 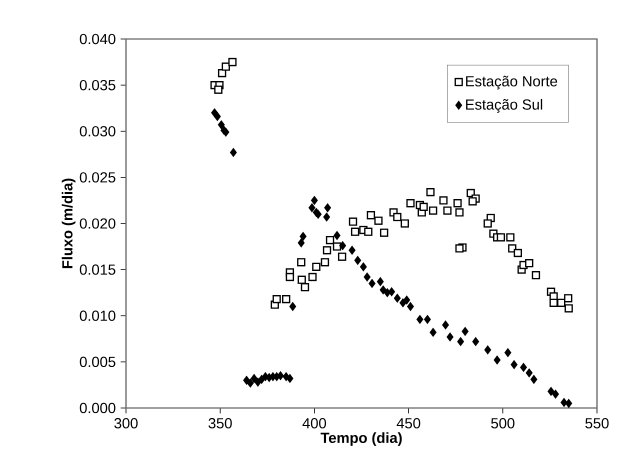 What do you see at coordinates (361, 439) in the screenshot?
I see `x-axis-title: Tempo (dia)` at bounding box center [361, 439].